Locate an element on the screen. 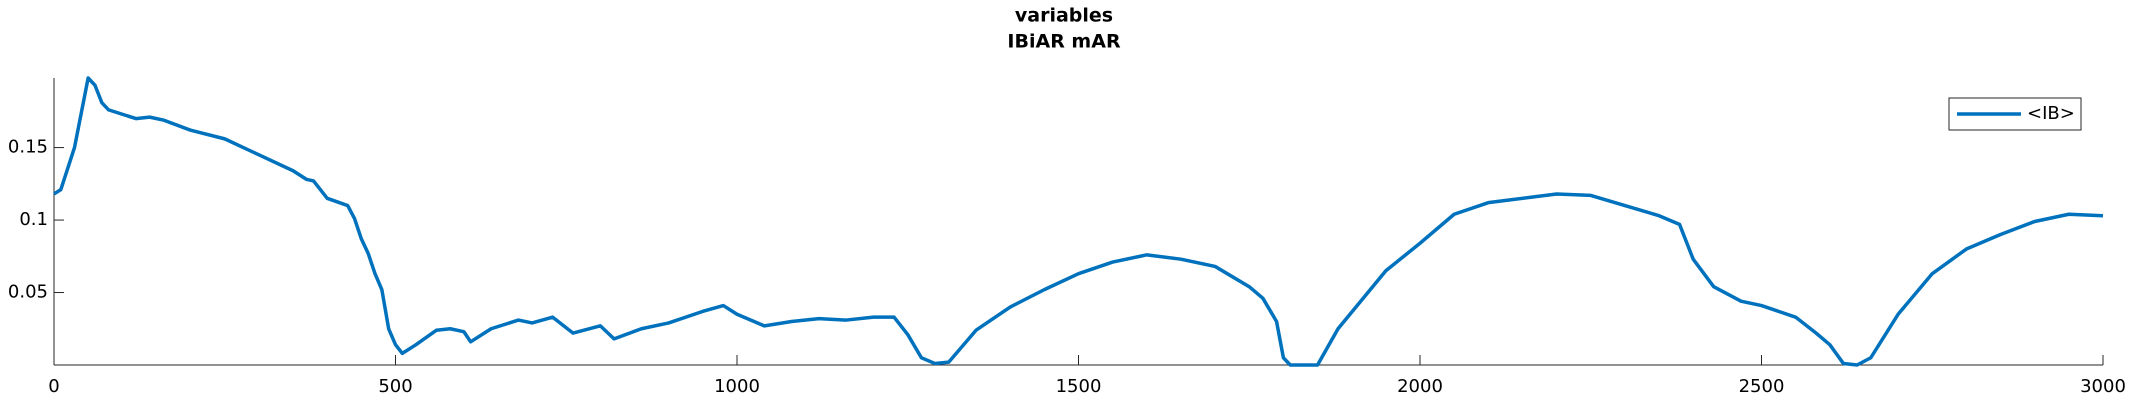  y-tick-label: 0.15 is located at coordinates (28, 147).